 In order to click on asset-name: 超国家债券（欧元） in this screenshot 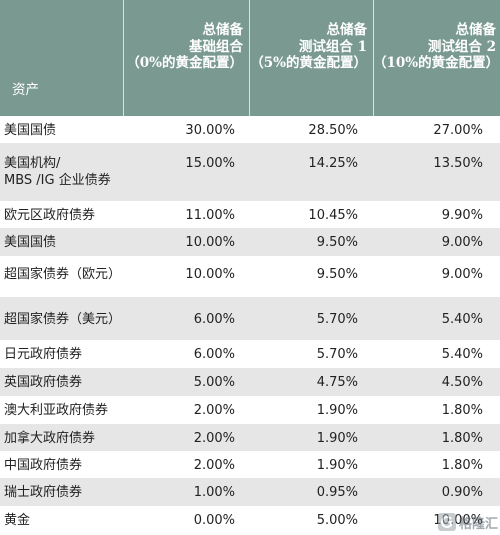, I will do `click(80, 276)`.